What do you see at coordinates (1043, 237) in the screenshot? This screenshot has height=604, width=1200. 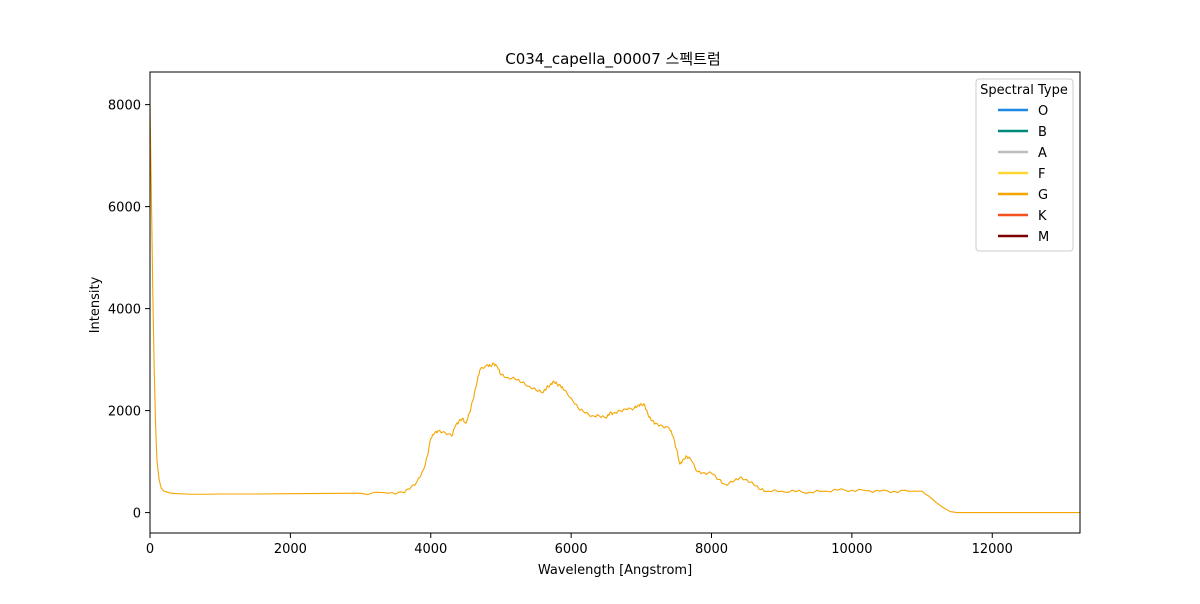 I see `legend-label-M: M` at bounding box center [1043, 237].